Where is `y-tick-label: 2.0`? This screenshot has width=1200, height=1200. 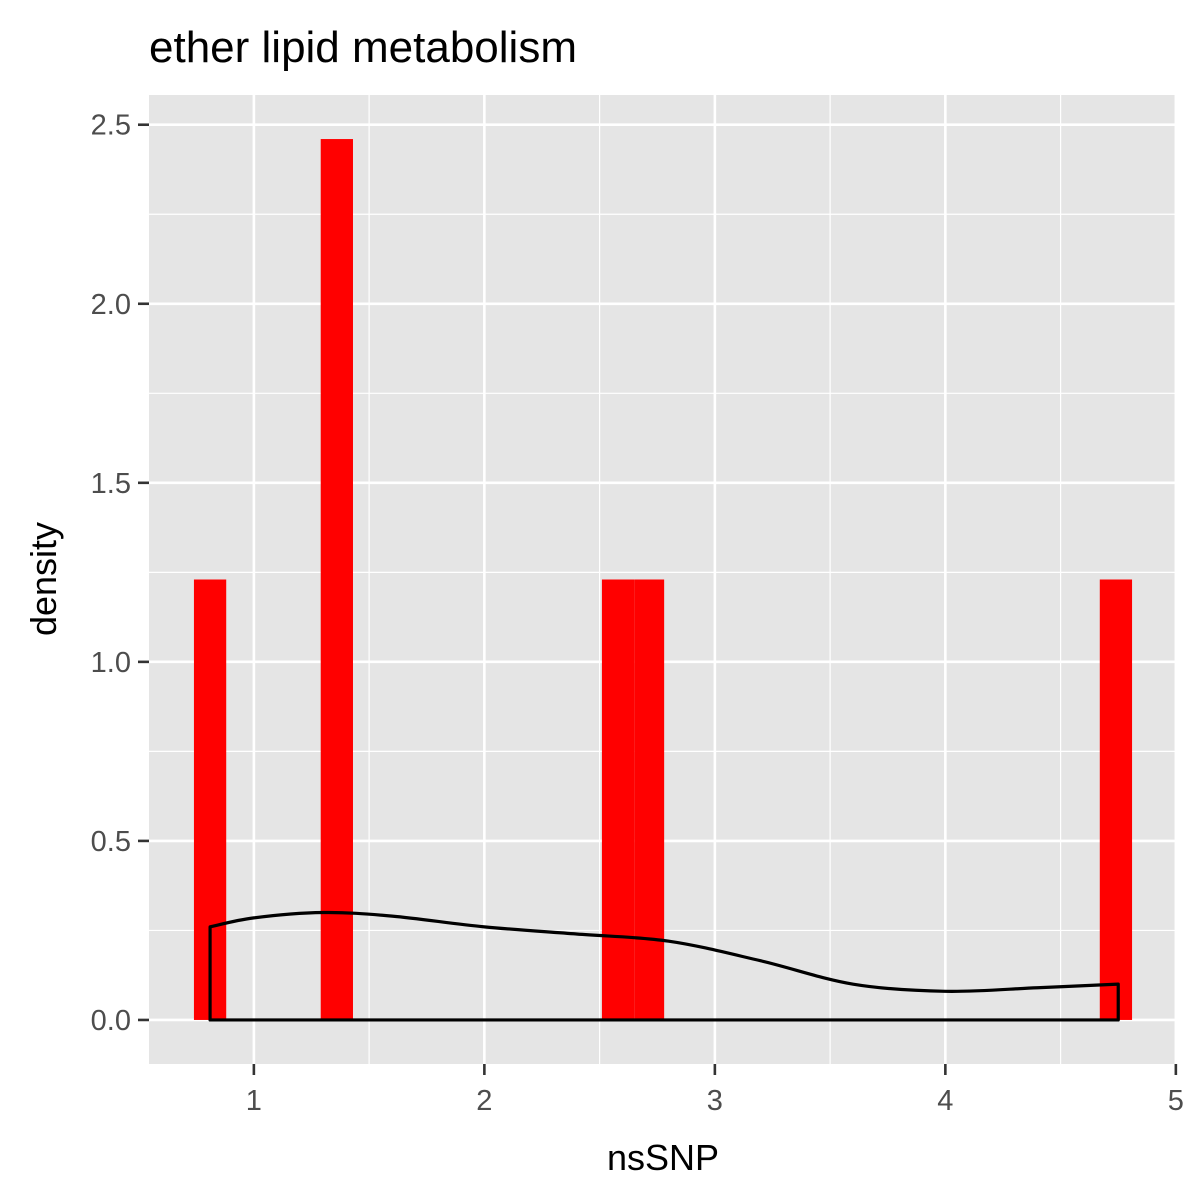 y-tick-label: 2.0 is located at coordinates (111, 305).